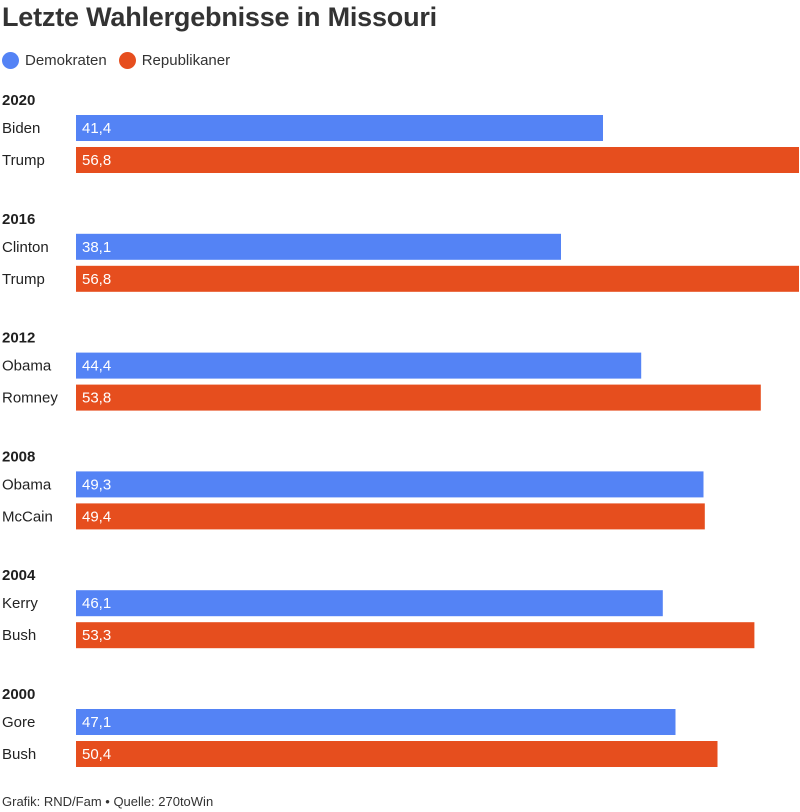 This screenshot has height=812, width=800. What do you see at coordinates (219, 17) in the screenshot?
I see `chart-title: Letzte Wahlergebnisse in Missouri` at bounding box center [219, 17].